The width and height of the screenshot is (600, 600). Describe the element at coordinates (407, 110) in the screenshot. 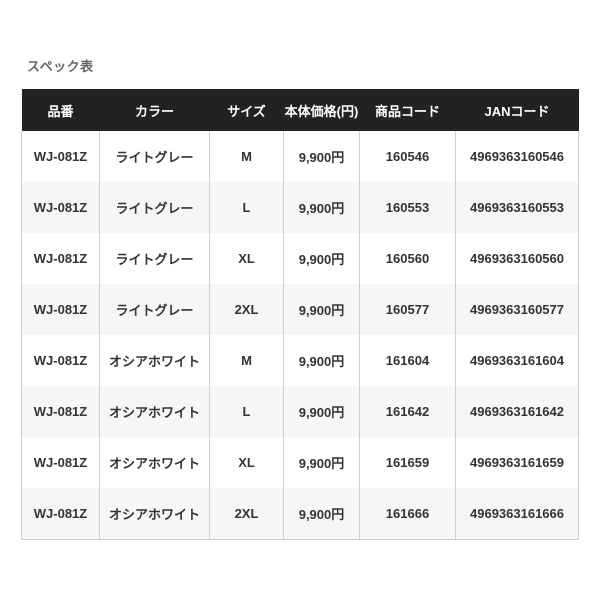

I see `column-header-product-code: 商品コード` at that location.